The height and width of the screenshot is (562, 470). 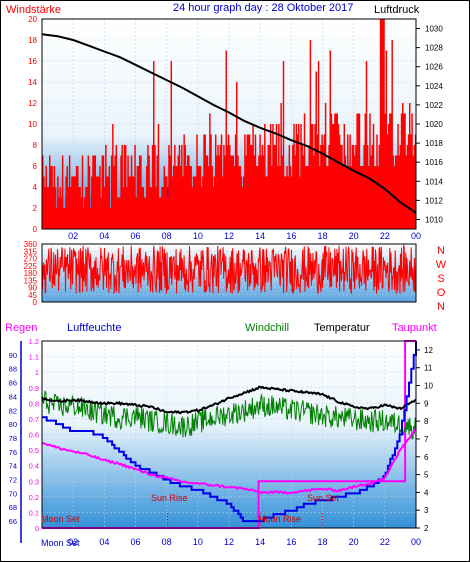 I want to click on regen-tick-label: 0, so click(x=37, y=528).